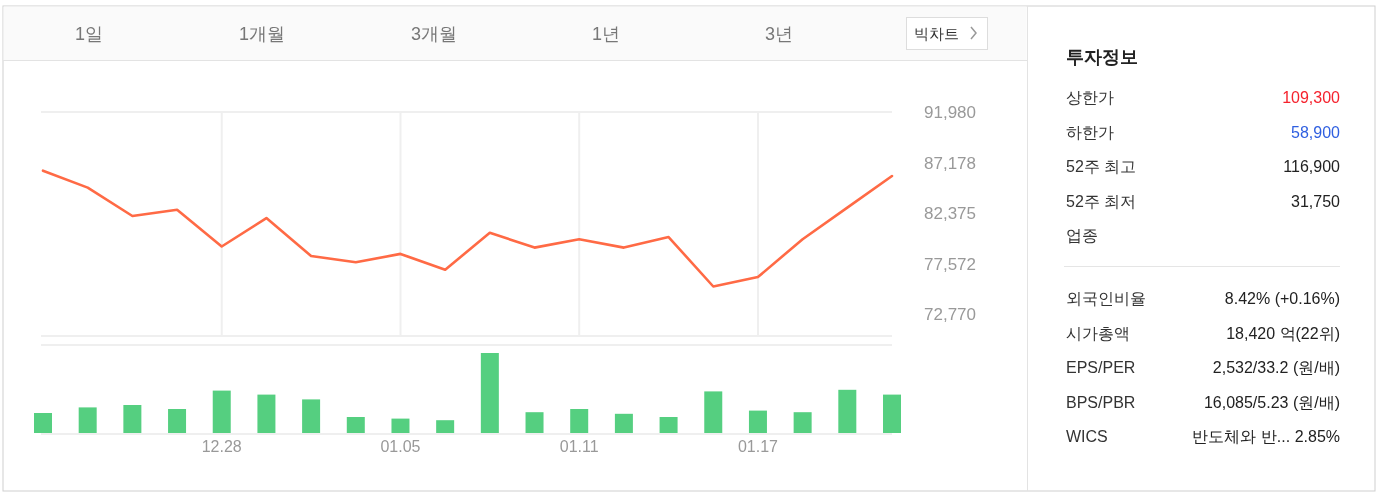 This screenshot has height=494, width=1378. What do you see at coordinates (950, 264) in the screenshot?
I see `y-tick-label: 77,572` at bounding box center [950, 264].